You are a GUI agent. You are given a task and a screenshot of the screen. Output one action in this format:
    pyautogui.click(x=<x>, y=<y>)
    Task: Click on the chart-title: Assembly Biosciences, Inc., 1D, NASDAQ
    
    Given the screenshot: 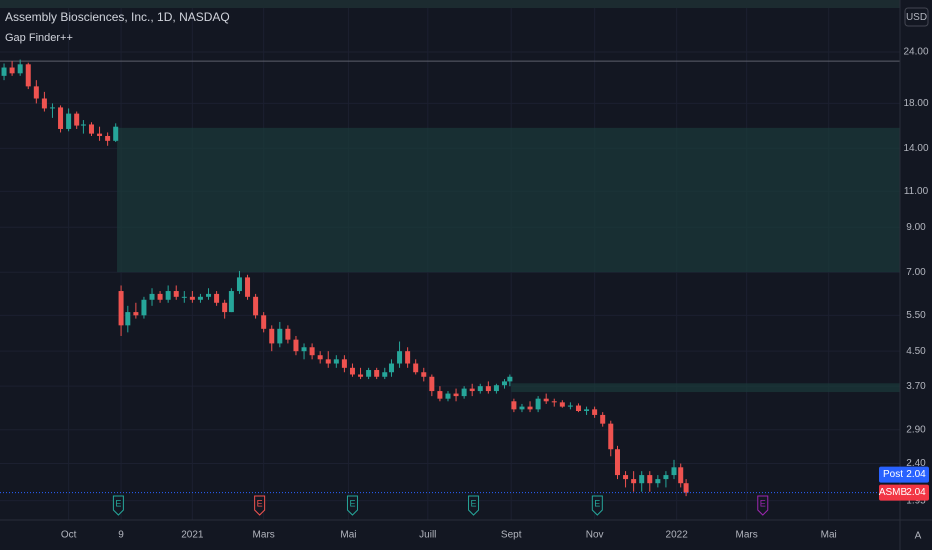 What is the action you would take?
    pyautogui.click(x=117, y=17)
    